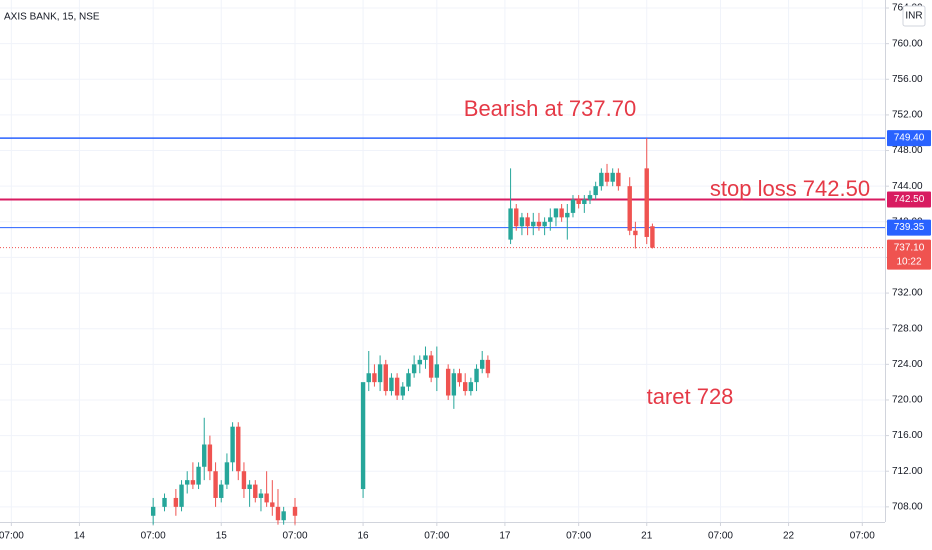 This screenshot has width=932, height=550. Describe the element at coordinates (505, 536) in the screenshot. I see `x-tick-label: 17` at that location.